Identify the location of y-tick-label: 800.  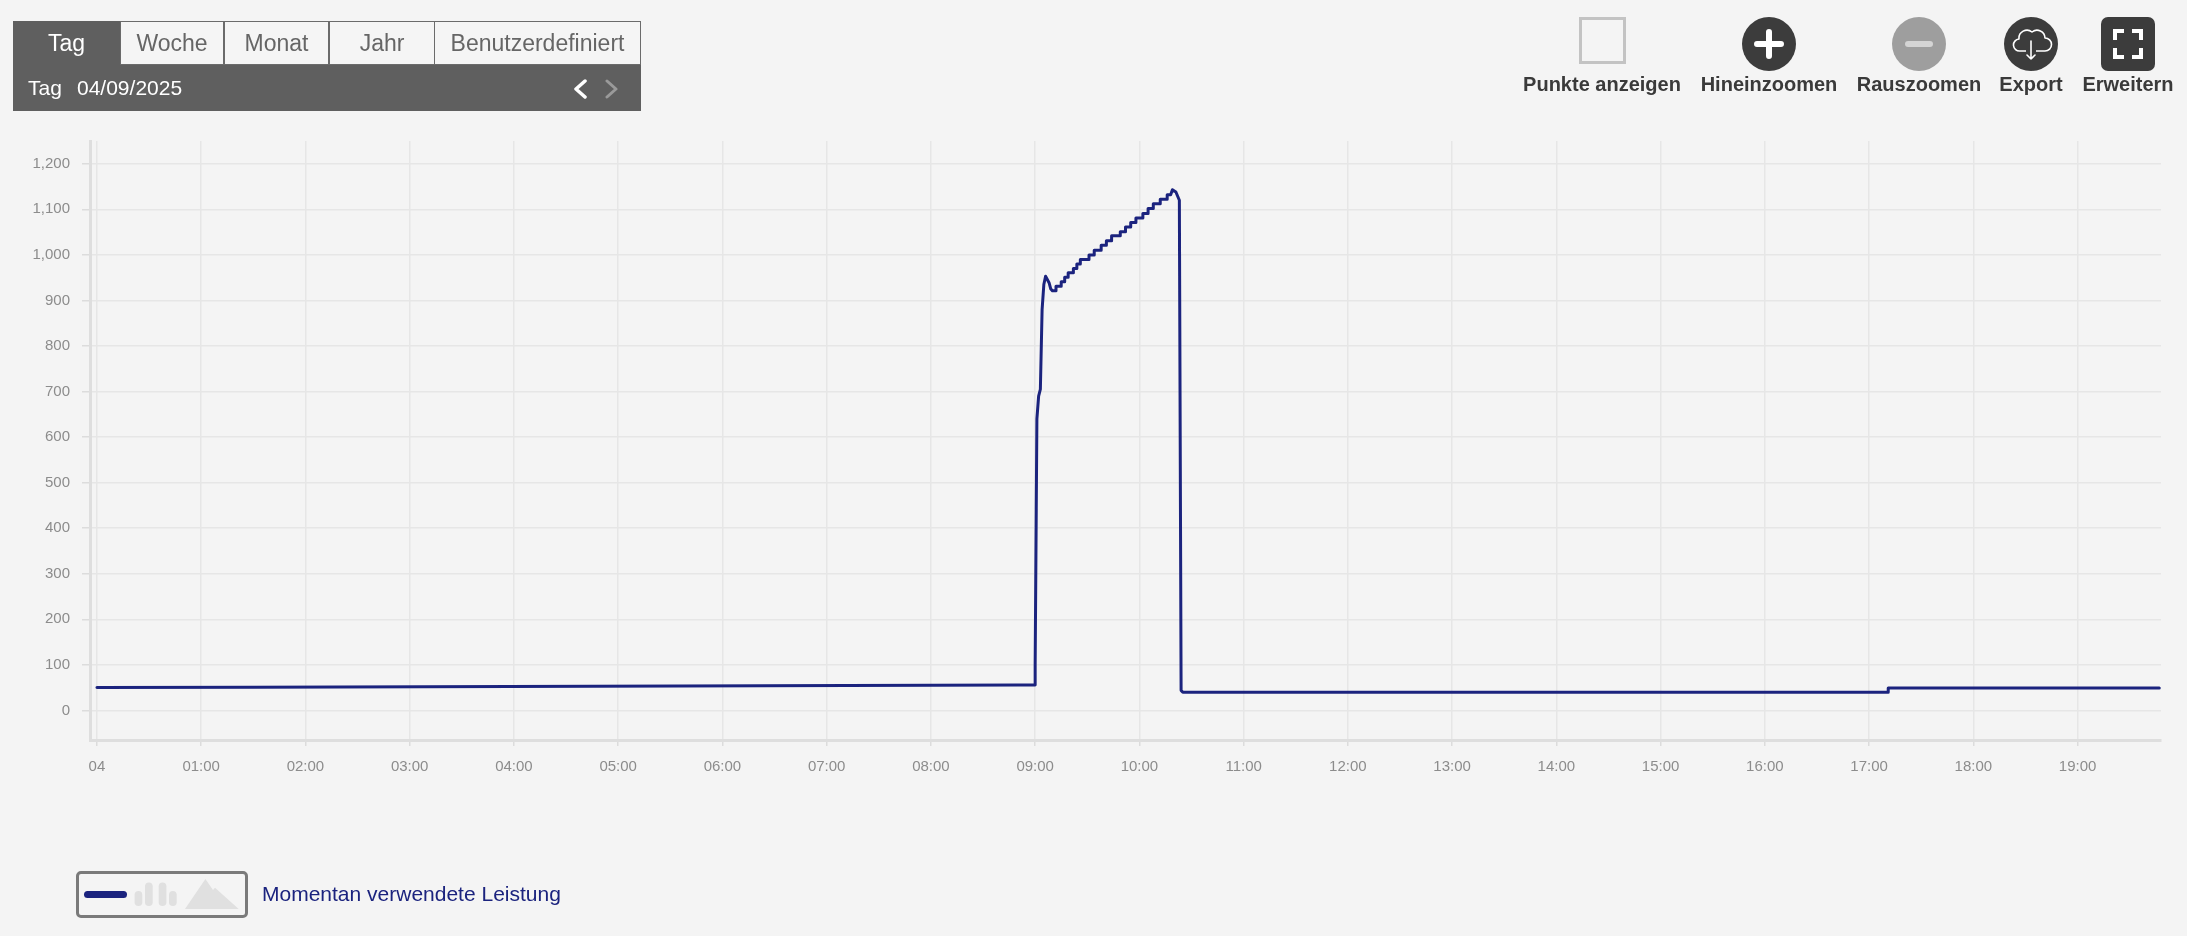
(57, 345).